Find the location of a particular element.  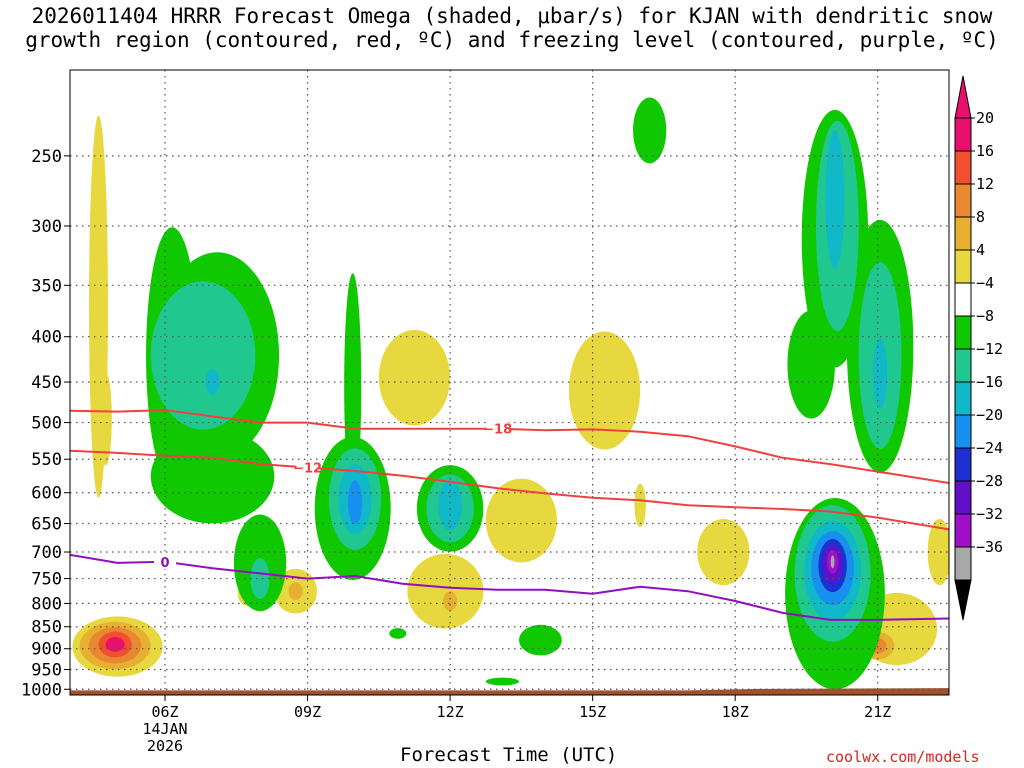

colorbar-label-10: −24 is located at coordinates (989, 448).